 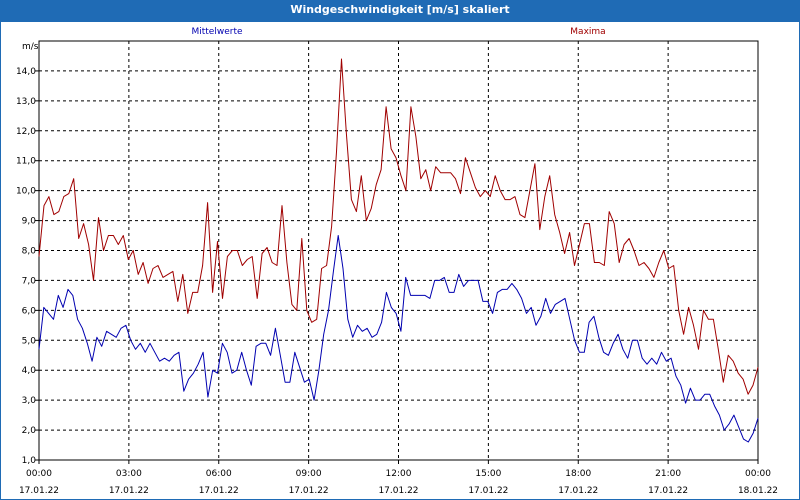 What do you see at coordinates (587, 32) in the screenshot?
I see `legend-maxima: Maxima` at bounding box center [587, 32].